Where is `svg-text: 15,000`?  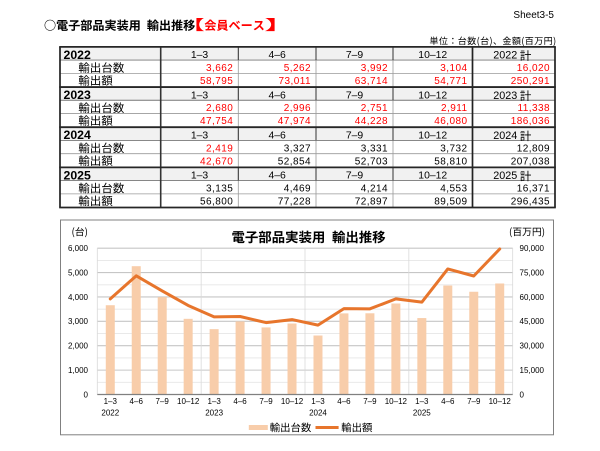 svg-text: 15,000 is located at coordinates (532, 370).